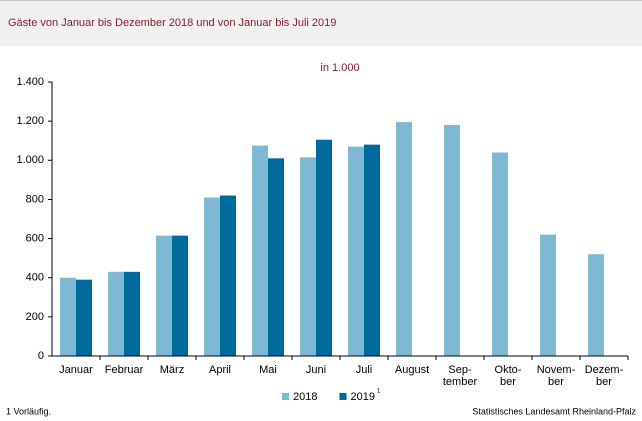 This screenshot has height=421, width=642. I want to click on x-tick-label: August, so click(412, 370).